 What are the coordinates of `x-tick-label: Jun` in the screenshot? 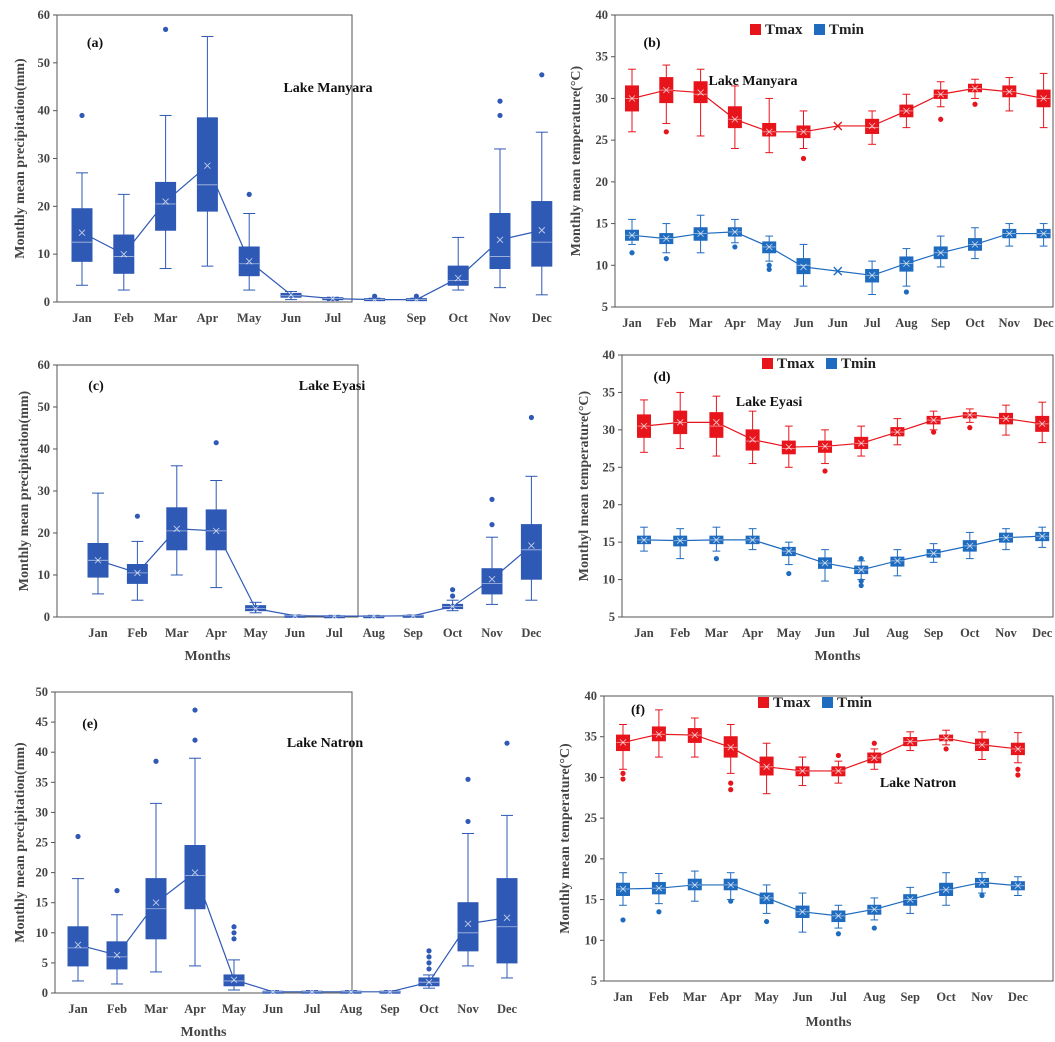 It's located at (838, 323).